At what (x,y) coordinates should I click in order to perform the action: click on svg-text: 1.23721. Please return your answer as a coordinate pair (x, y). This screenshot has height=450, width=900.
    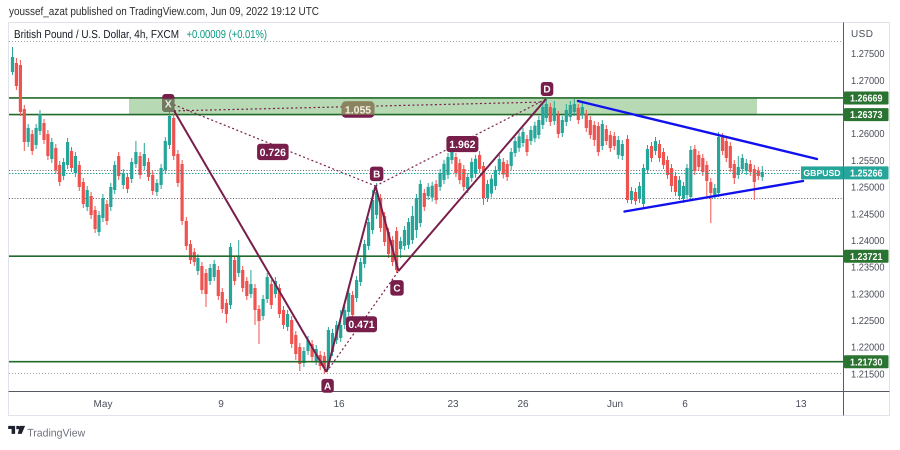
    Looking at the image, I should click on (866, 257).